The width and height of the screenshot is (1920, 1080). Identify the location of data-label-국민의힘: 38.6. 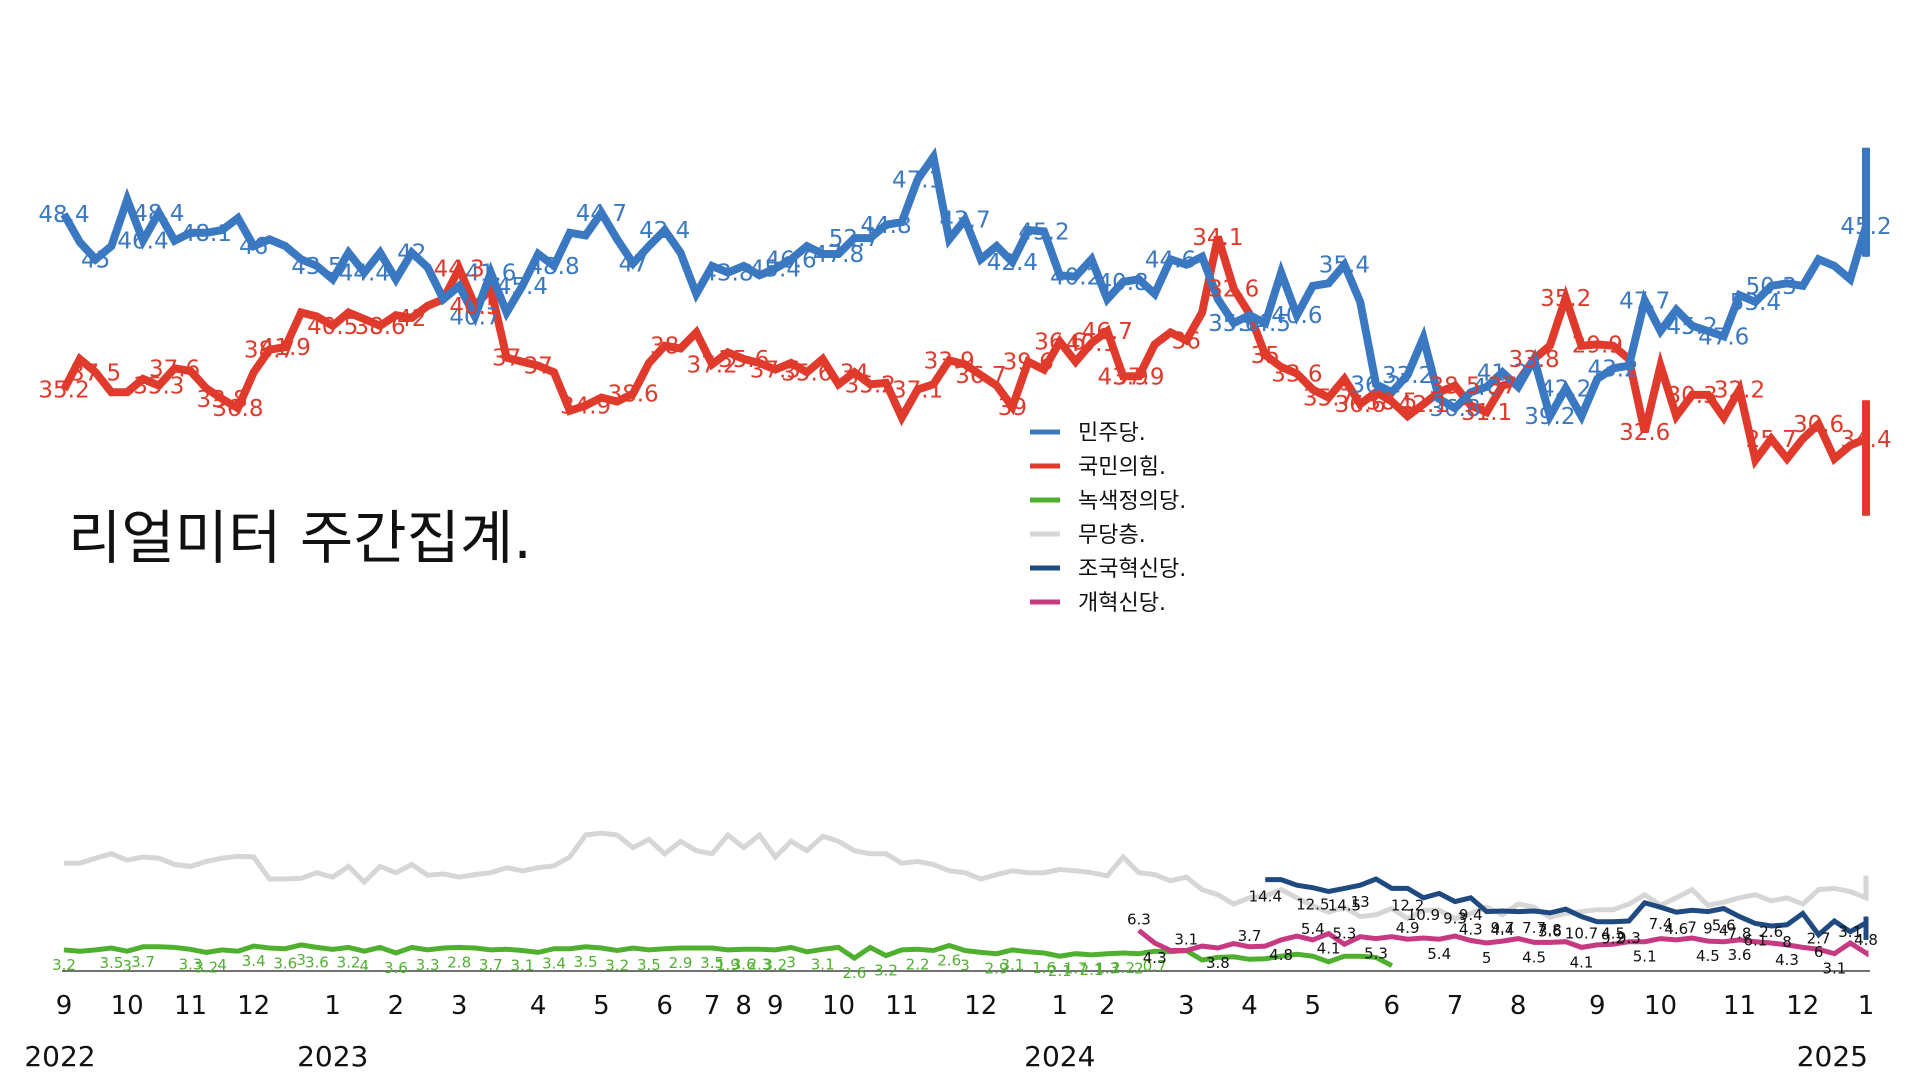
(632, 395).